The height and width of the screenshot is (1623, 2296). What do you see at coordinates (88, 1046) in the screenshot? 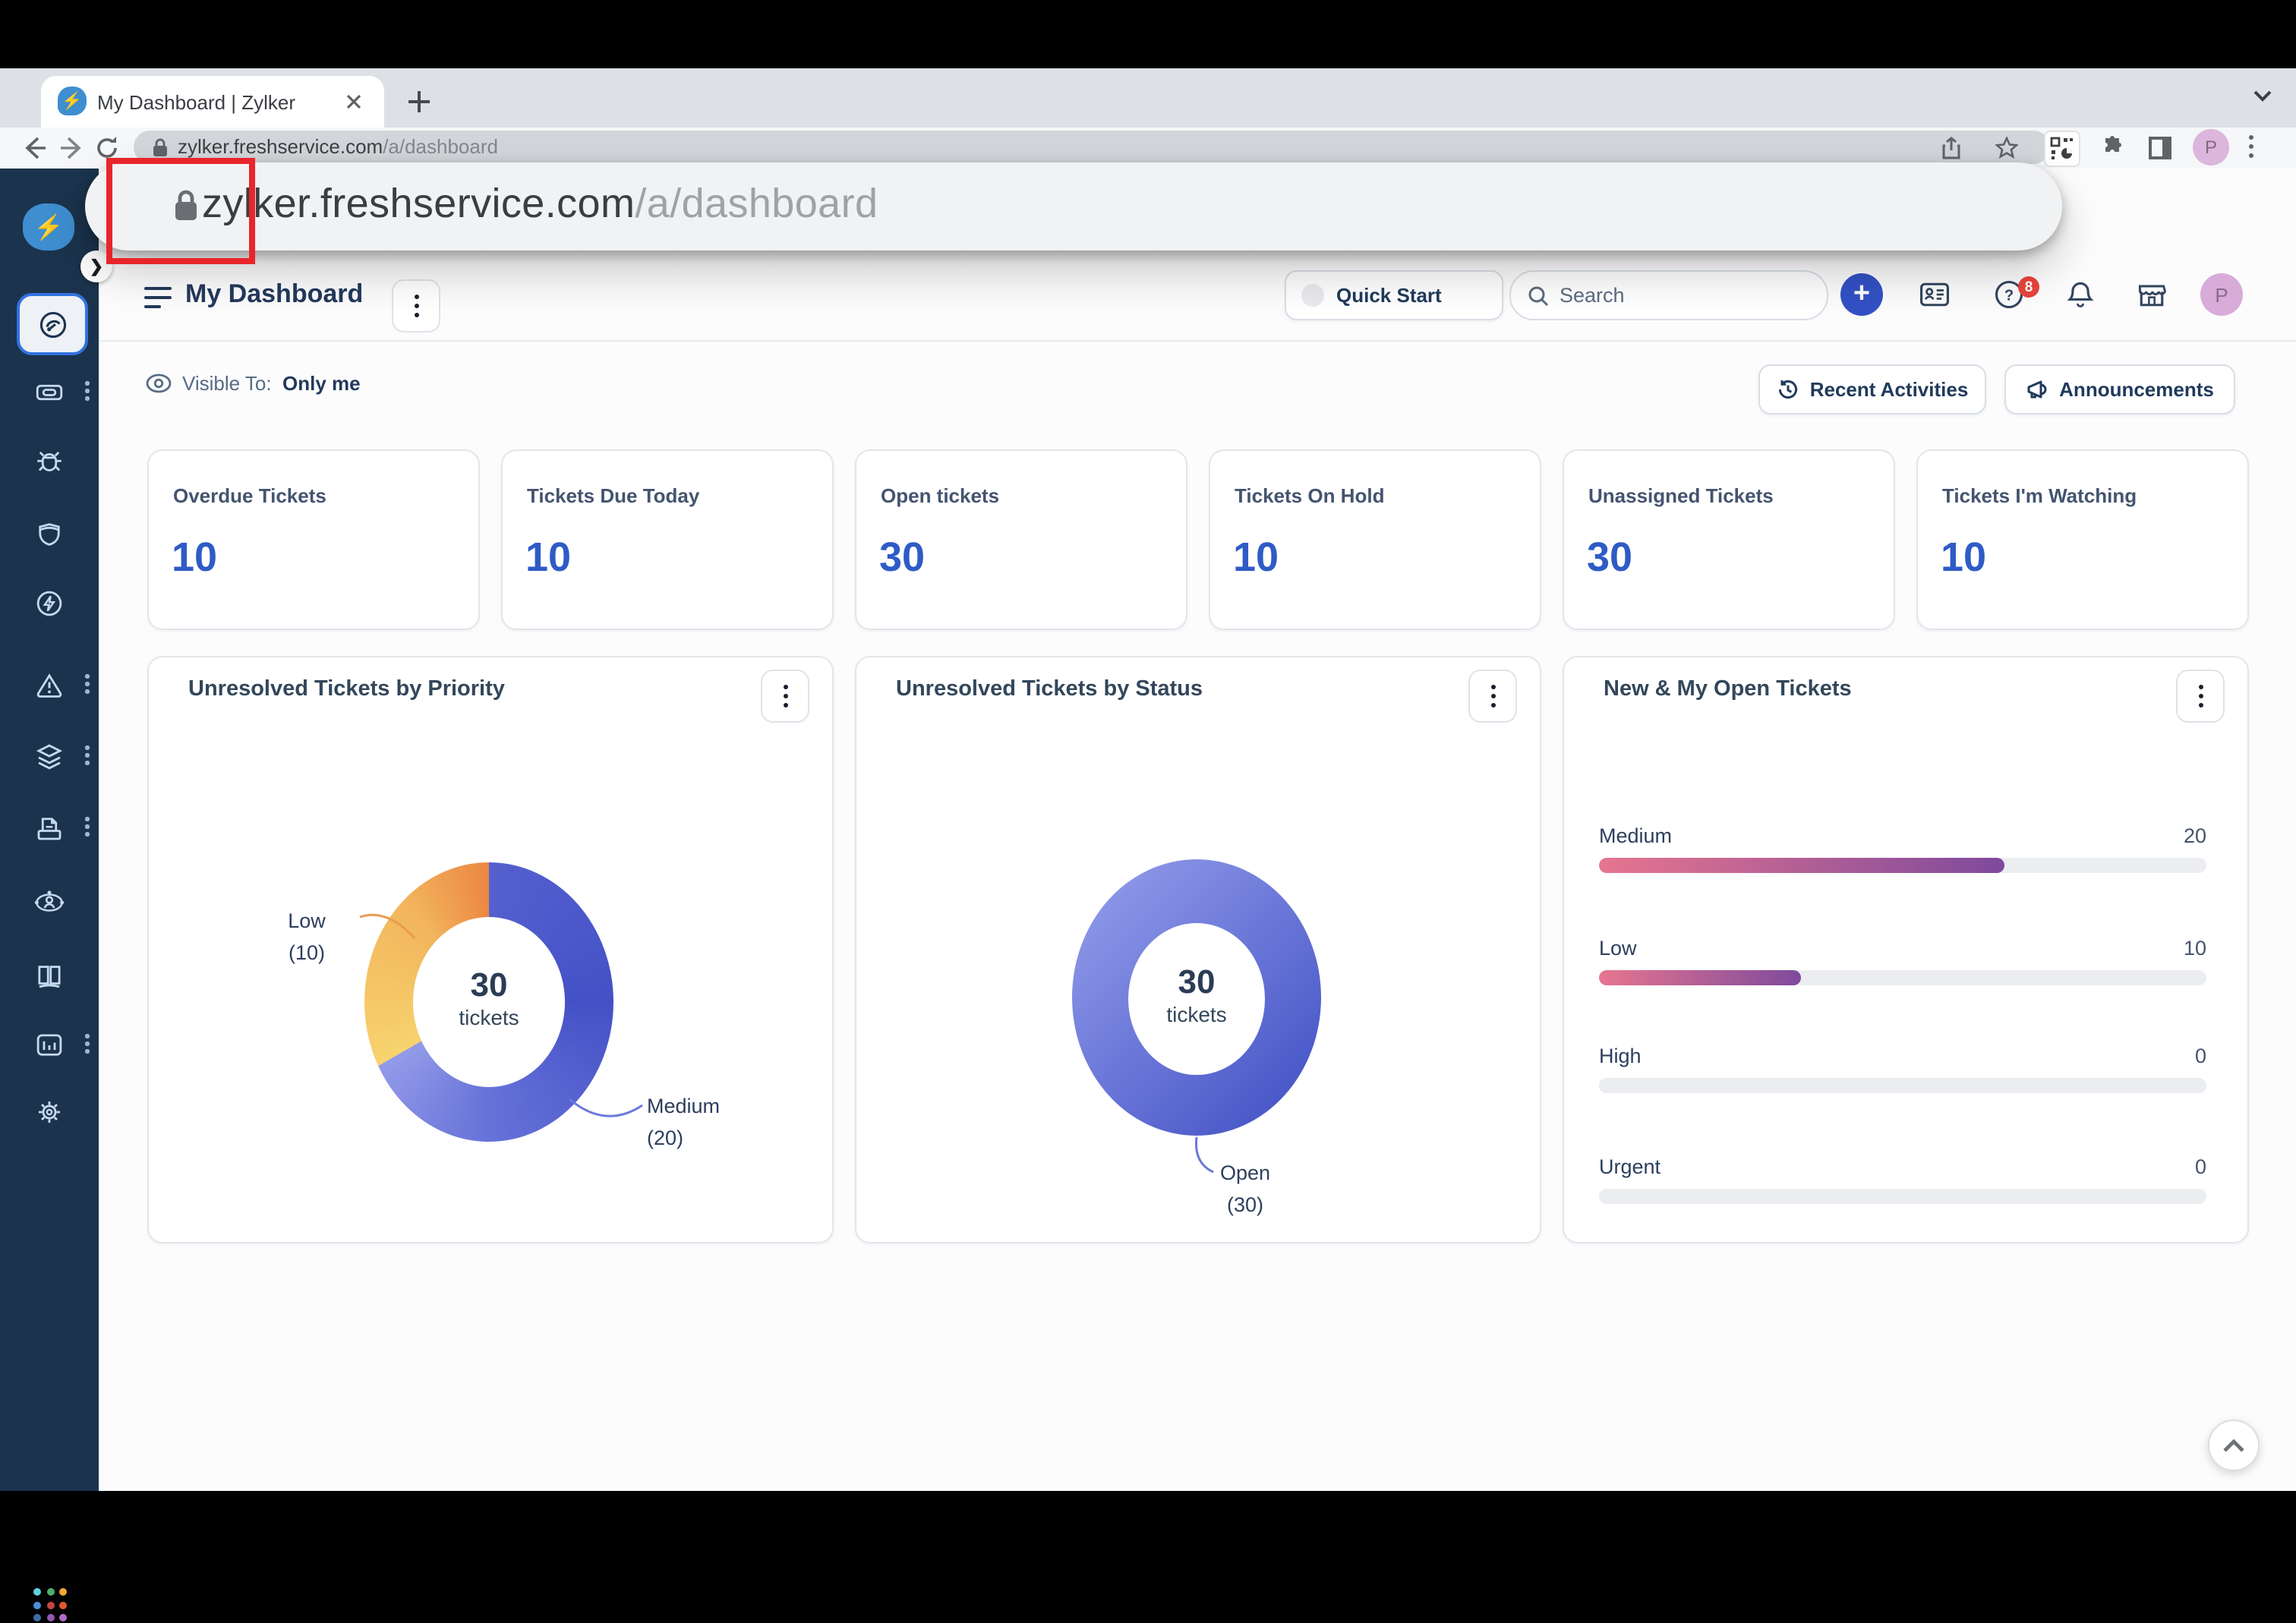
I see `analytics-kebab-icon` at bounding box center [88, 1046].